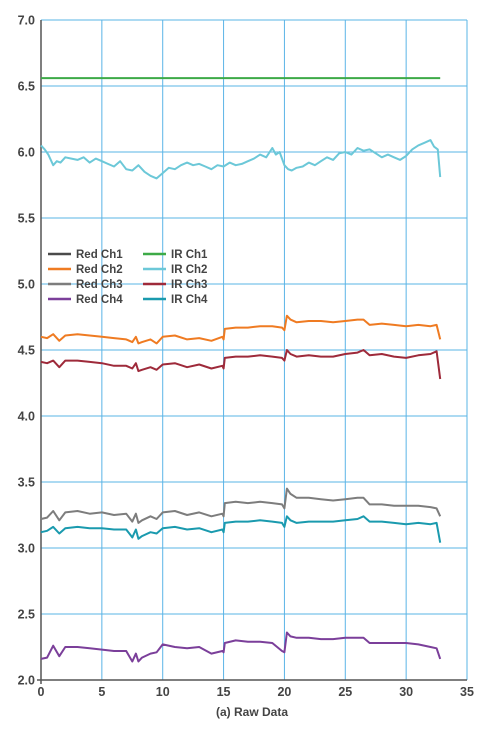  Describe the element at coordinates (26, 87) in the screenshot. I see `y-tick-label: 6.5` at that location.